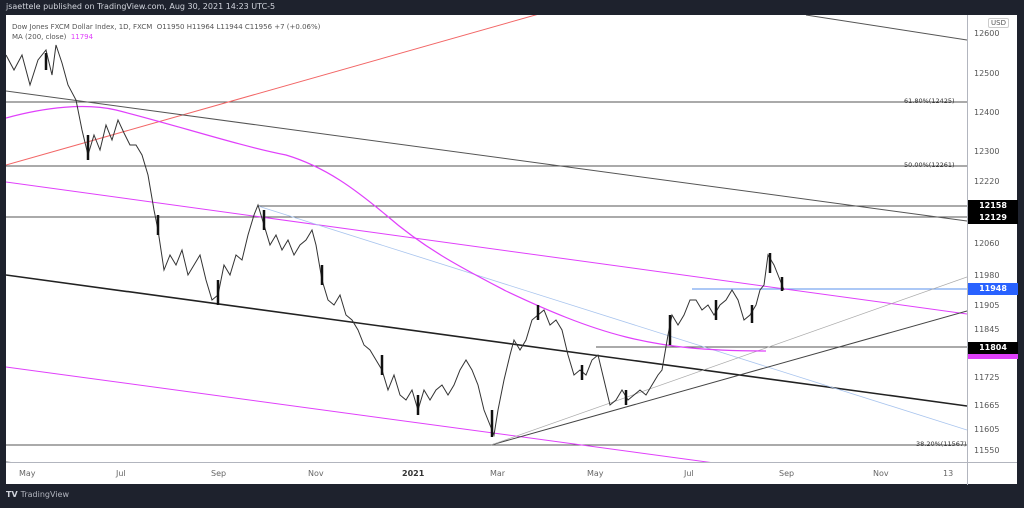  I want to click on magenta-lower-line, so click(358, 414).